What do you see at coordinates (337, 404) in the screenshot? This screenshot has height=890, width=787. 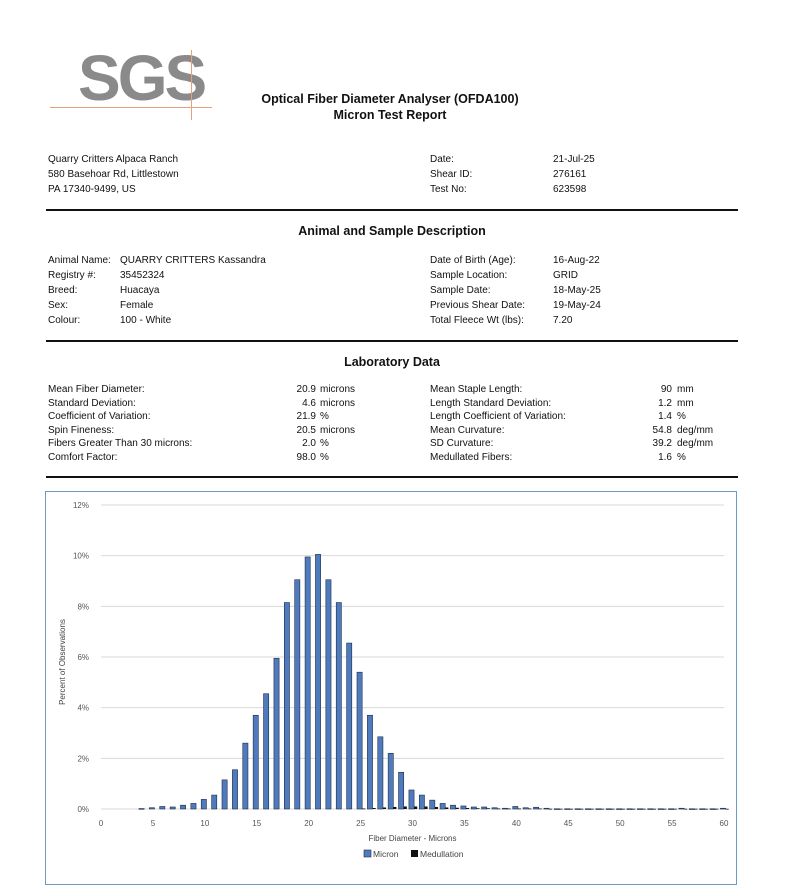 I see `lab-unit: microns` at bounding box center [337, 404].